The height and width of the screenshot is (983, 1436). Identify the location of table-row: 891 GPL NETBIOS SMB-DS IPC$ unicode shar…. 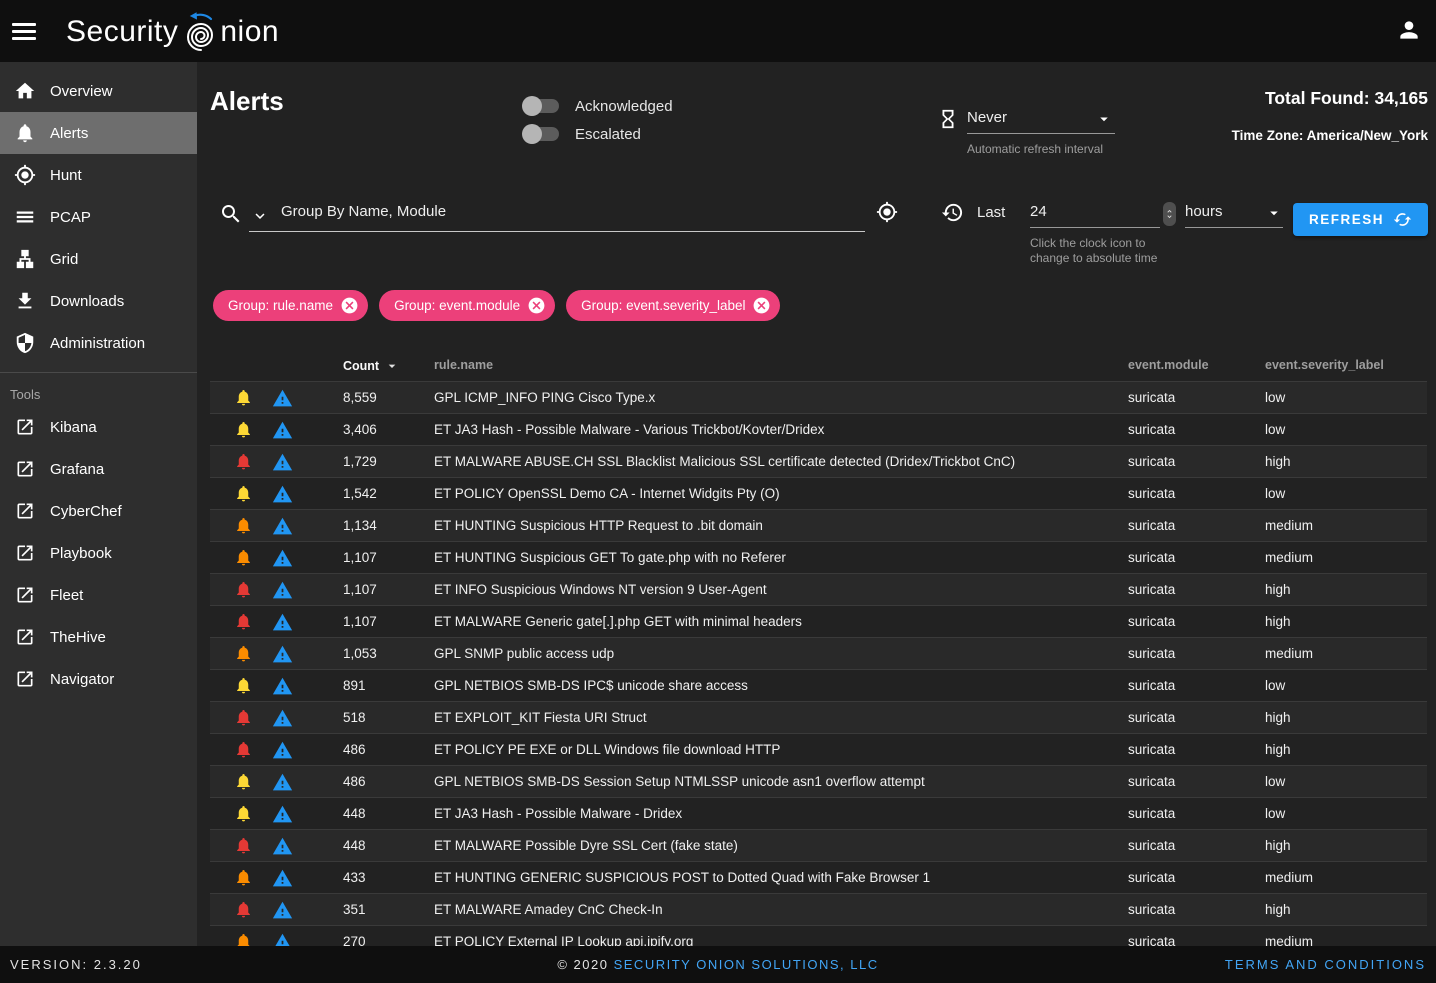
(818, 685).